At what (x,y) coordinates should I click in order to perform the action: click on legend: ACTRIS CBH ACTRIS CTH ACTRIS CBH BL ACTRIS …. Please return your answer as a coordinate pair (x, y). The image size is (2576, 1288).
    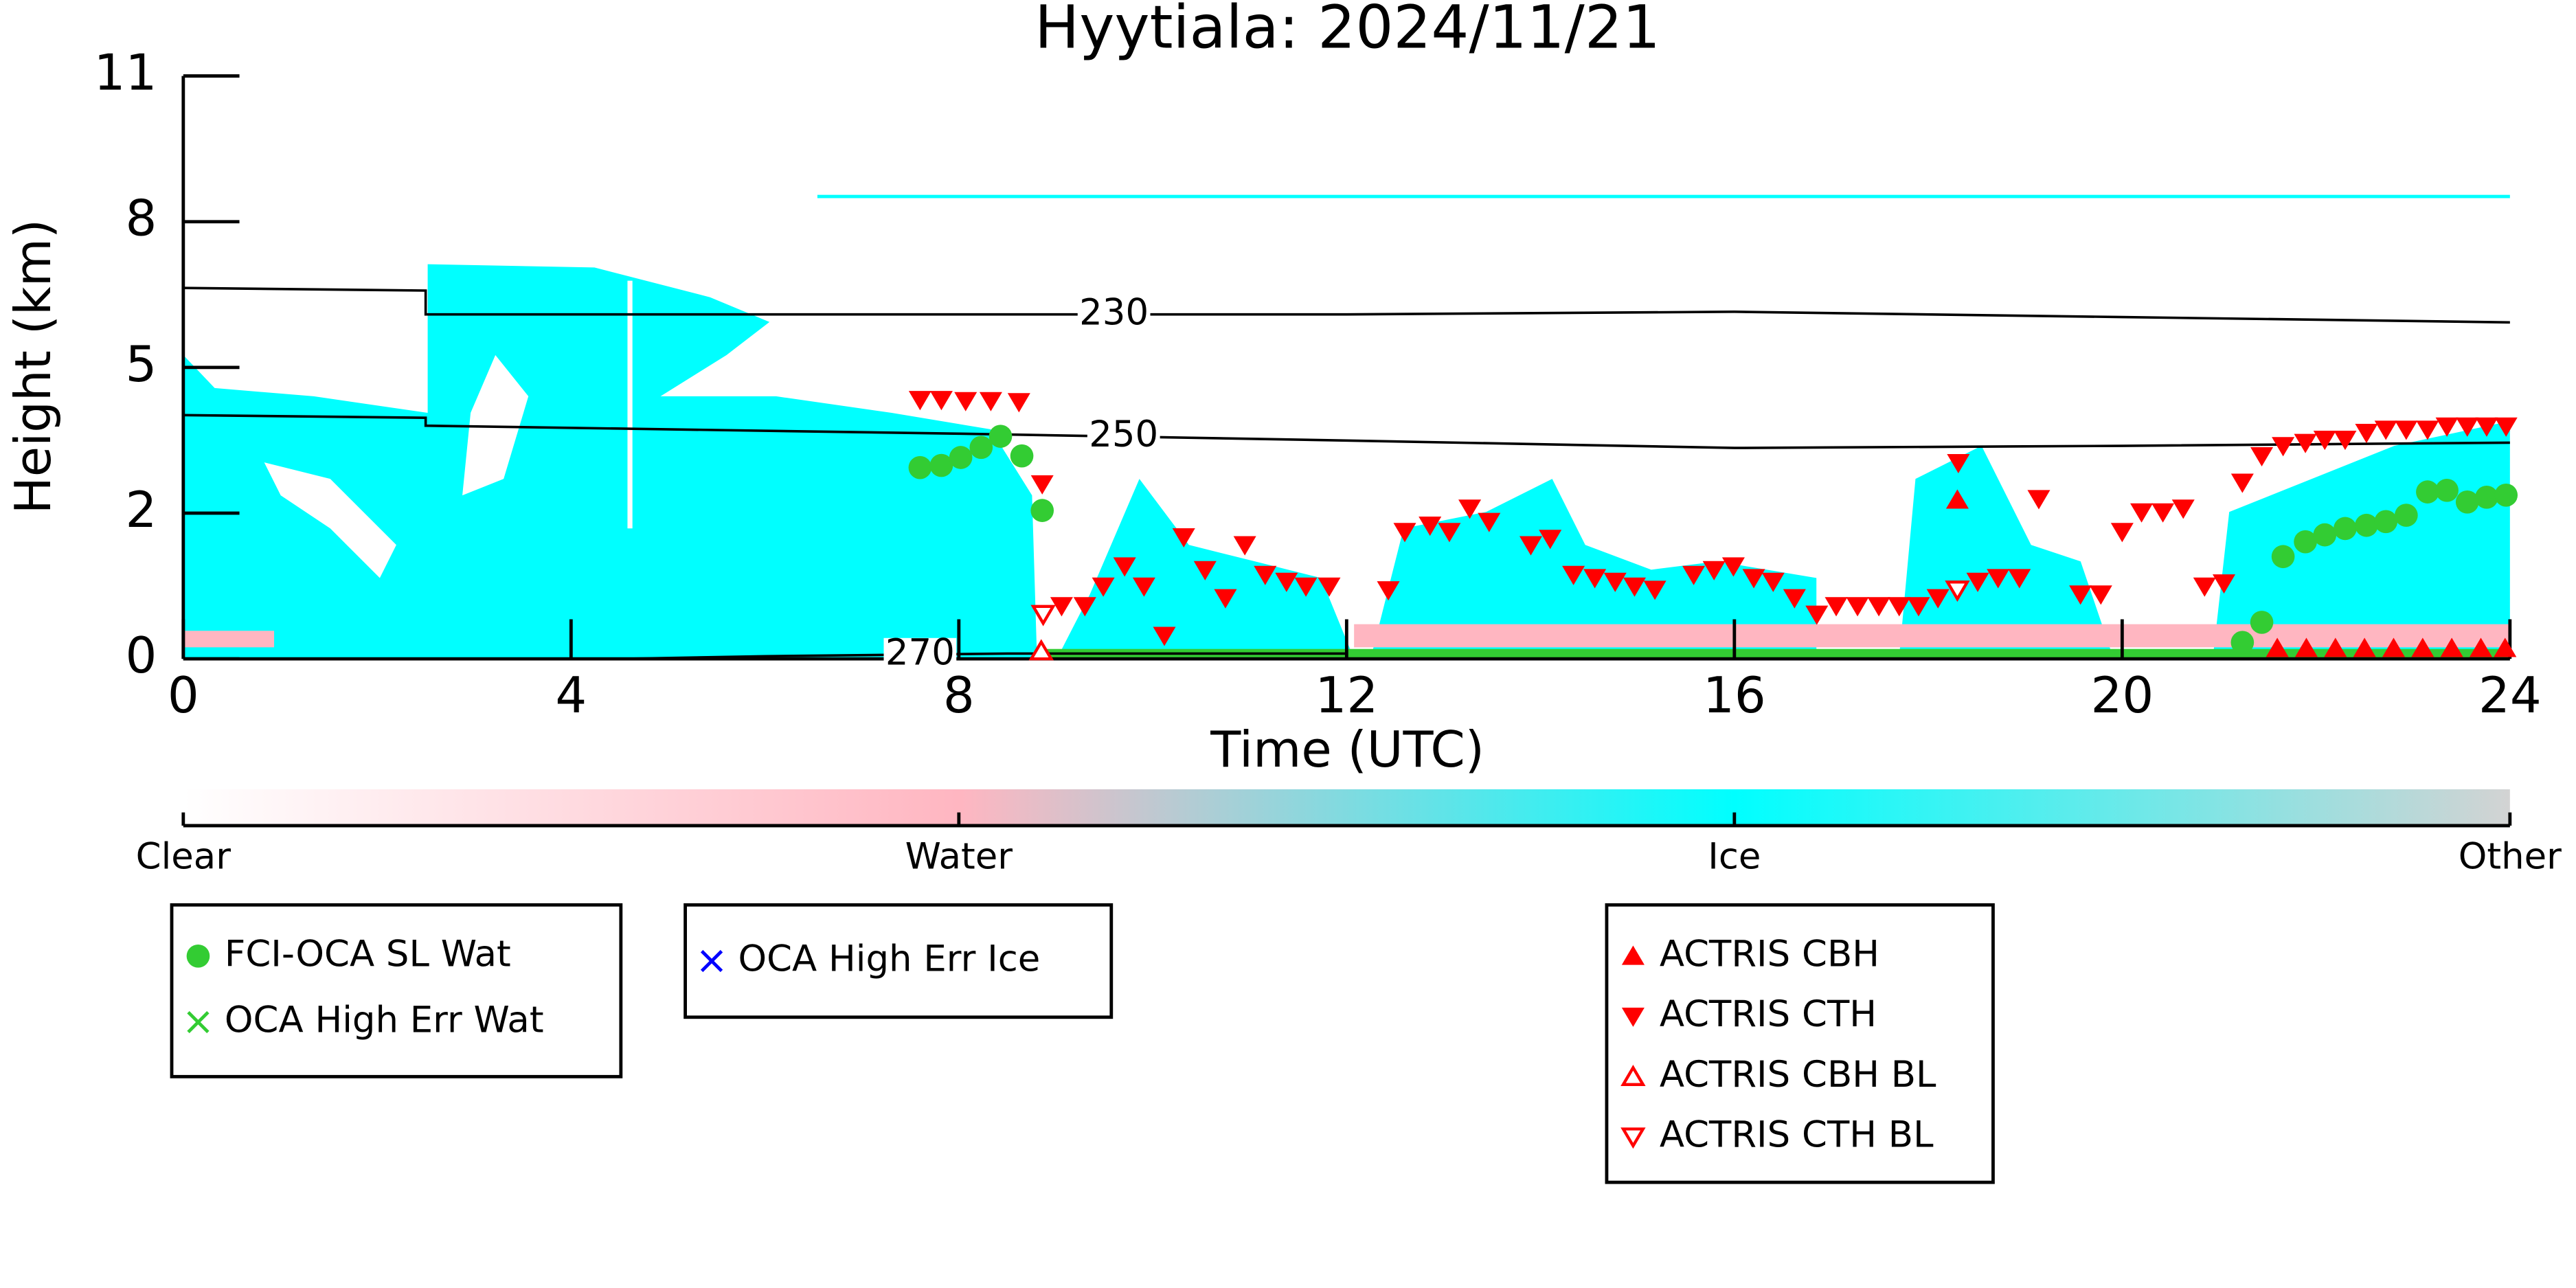
    Looking at the image, I should click on (1800, 1043).